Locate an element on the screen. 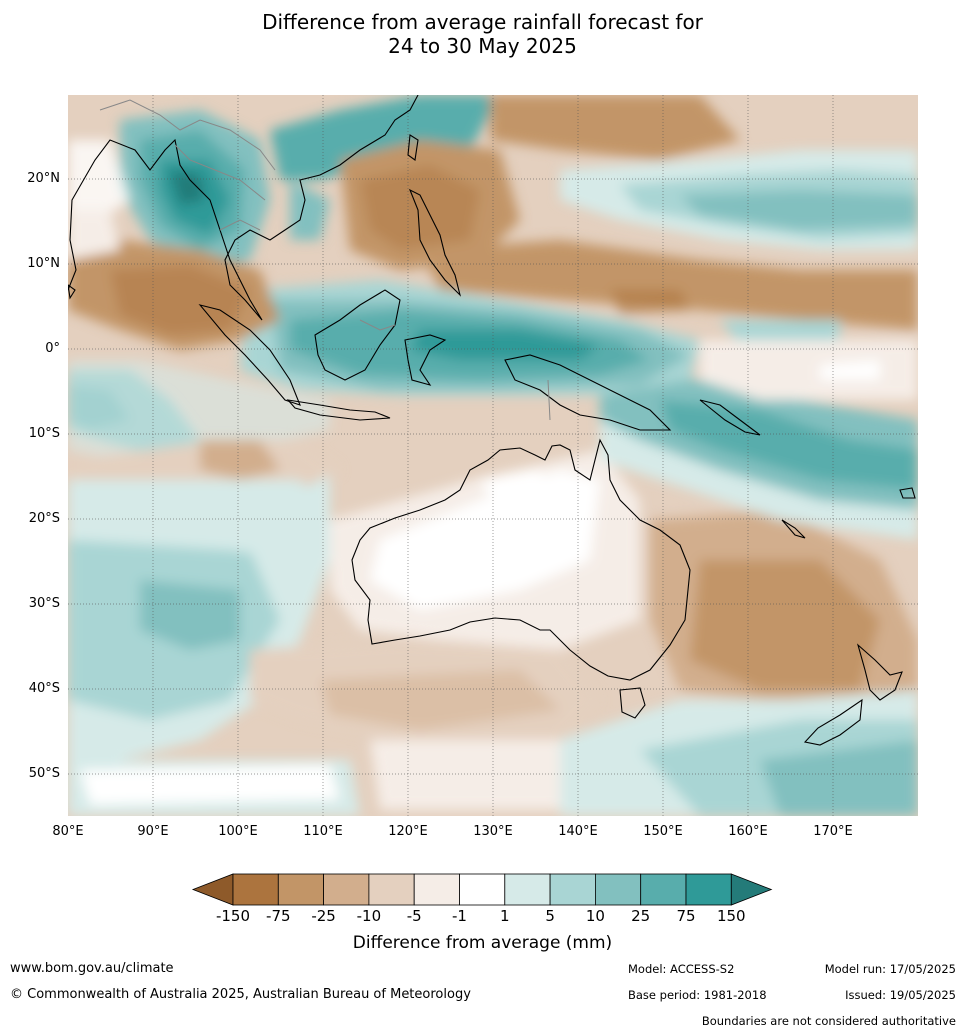 This screenshot has width=965, height=1035. asia-coastline is located at coordinates (243, 208).